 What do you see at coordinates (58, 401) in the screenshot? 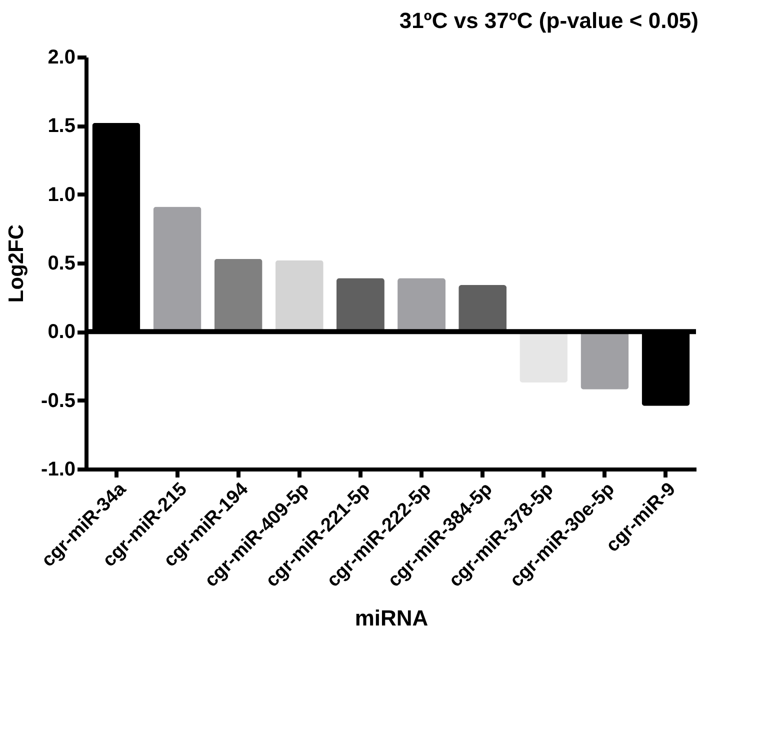
I see `y-tick-label: -0.5` at bounding box center [58, 401].